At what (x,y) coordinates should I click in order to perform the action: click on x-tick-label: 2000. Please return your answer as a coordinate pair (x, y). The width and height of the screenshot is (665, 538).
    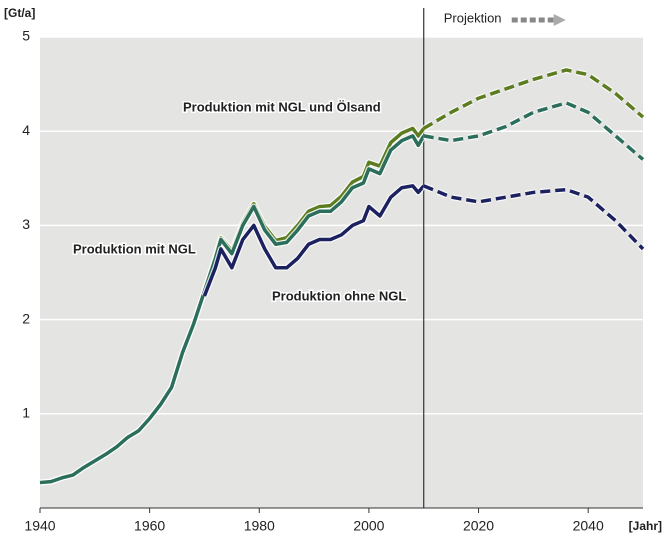
    Looking at the image, I should click on (368, 526).